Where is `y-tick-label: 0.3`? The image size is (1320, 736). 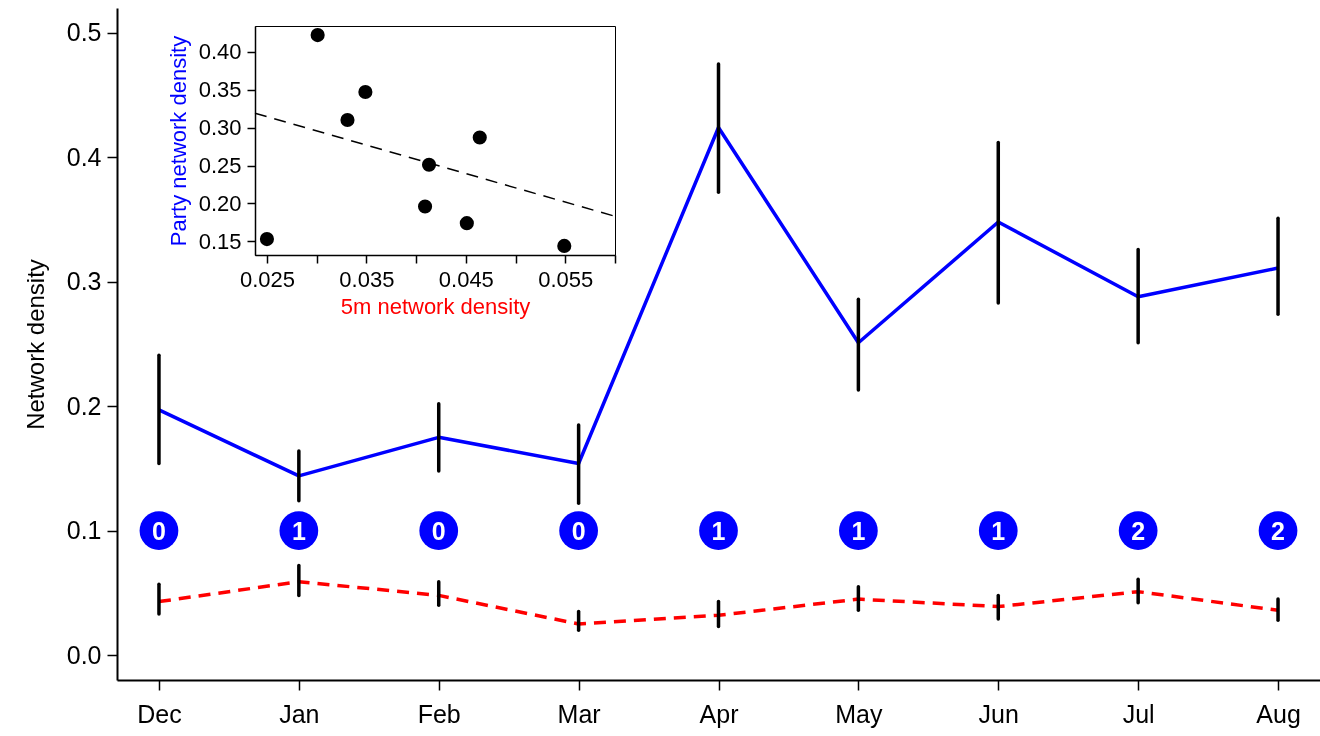
y-tick-label: 0.3 is located at coordinates (84, 281).